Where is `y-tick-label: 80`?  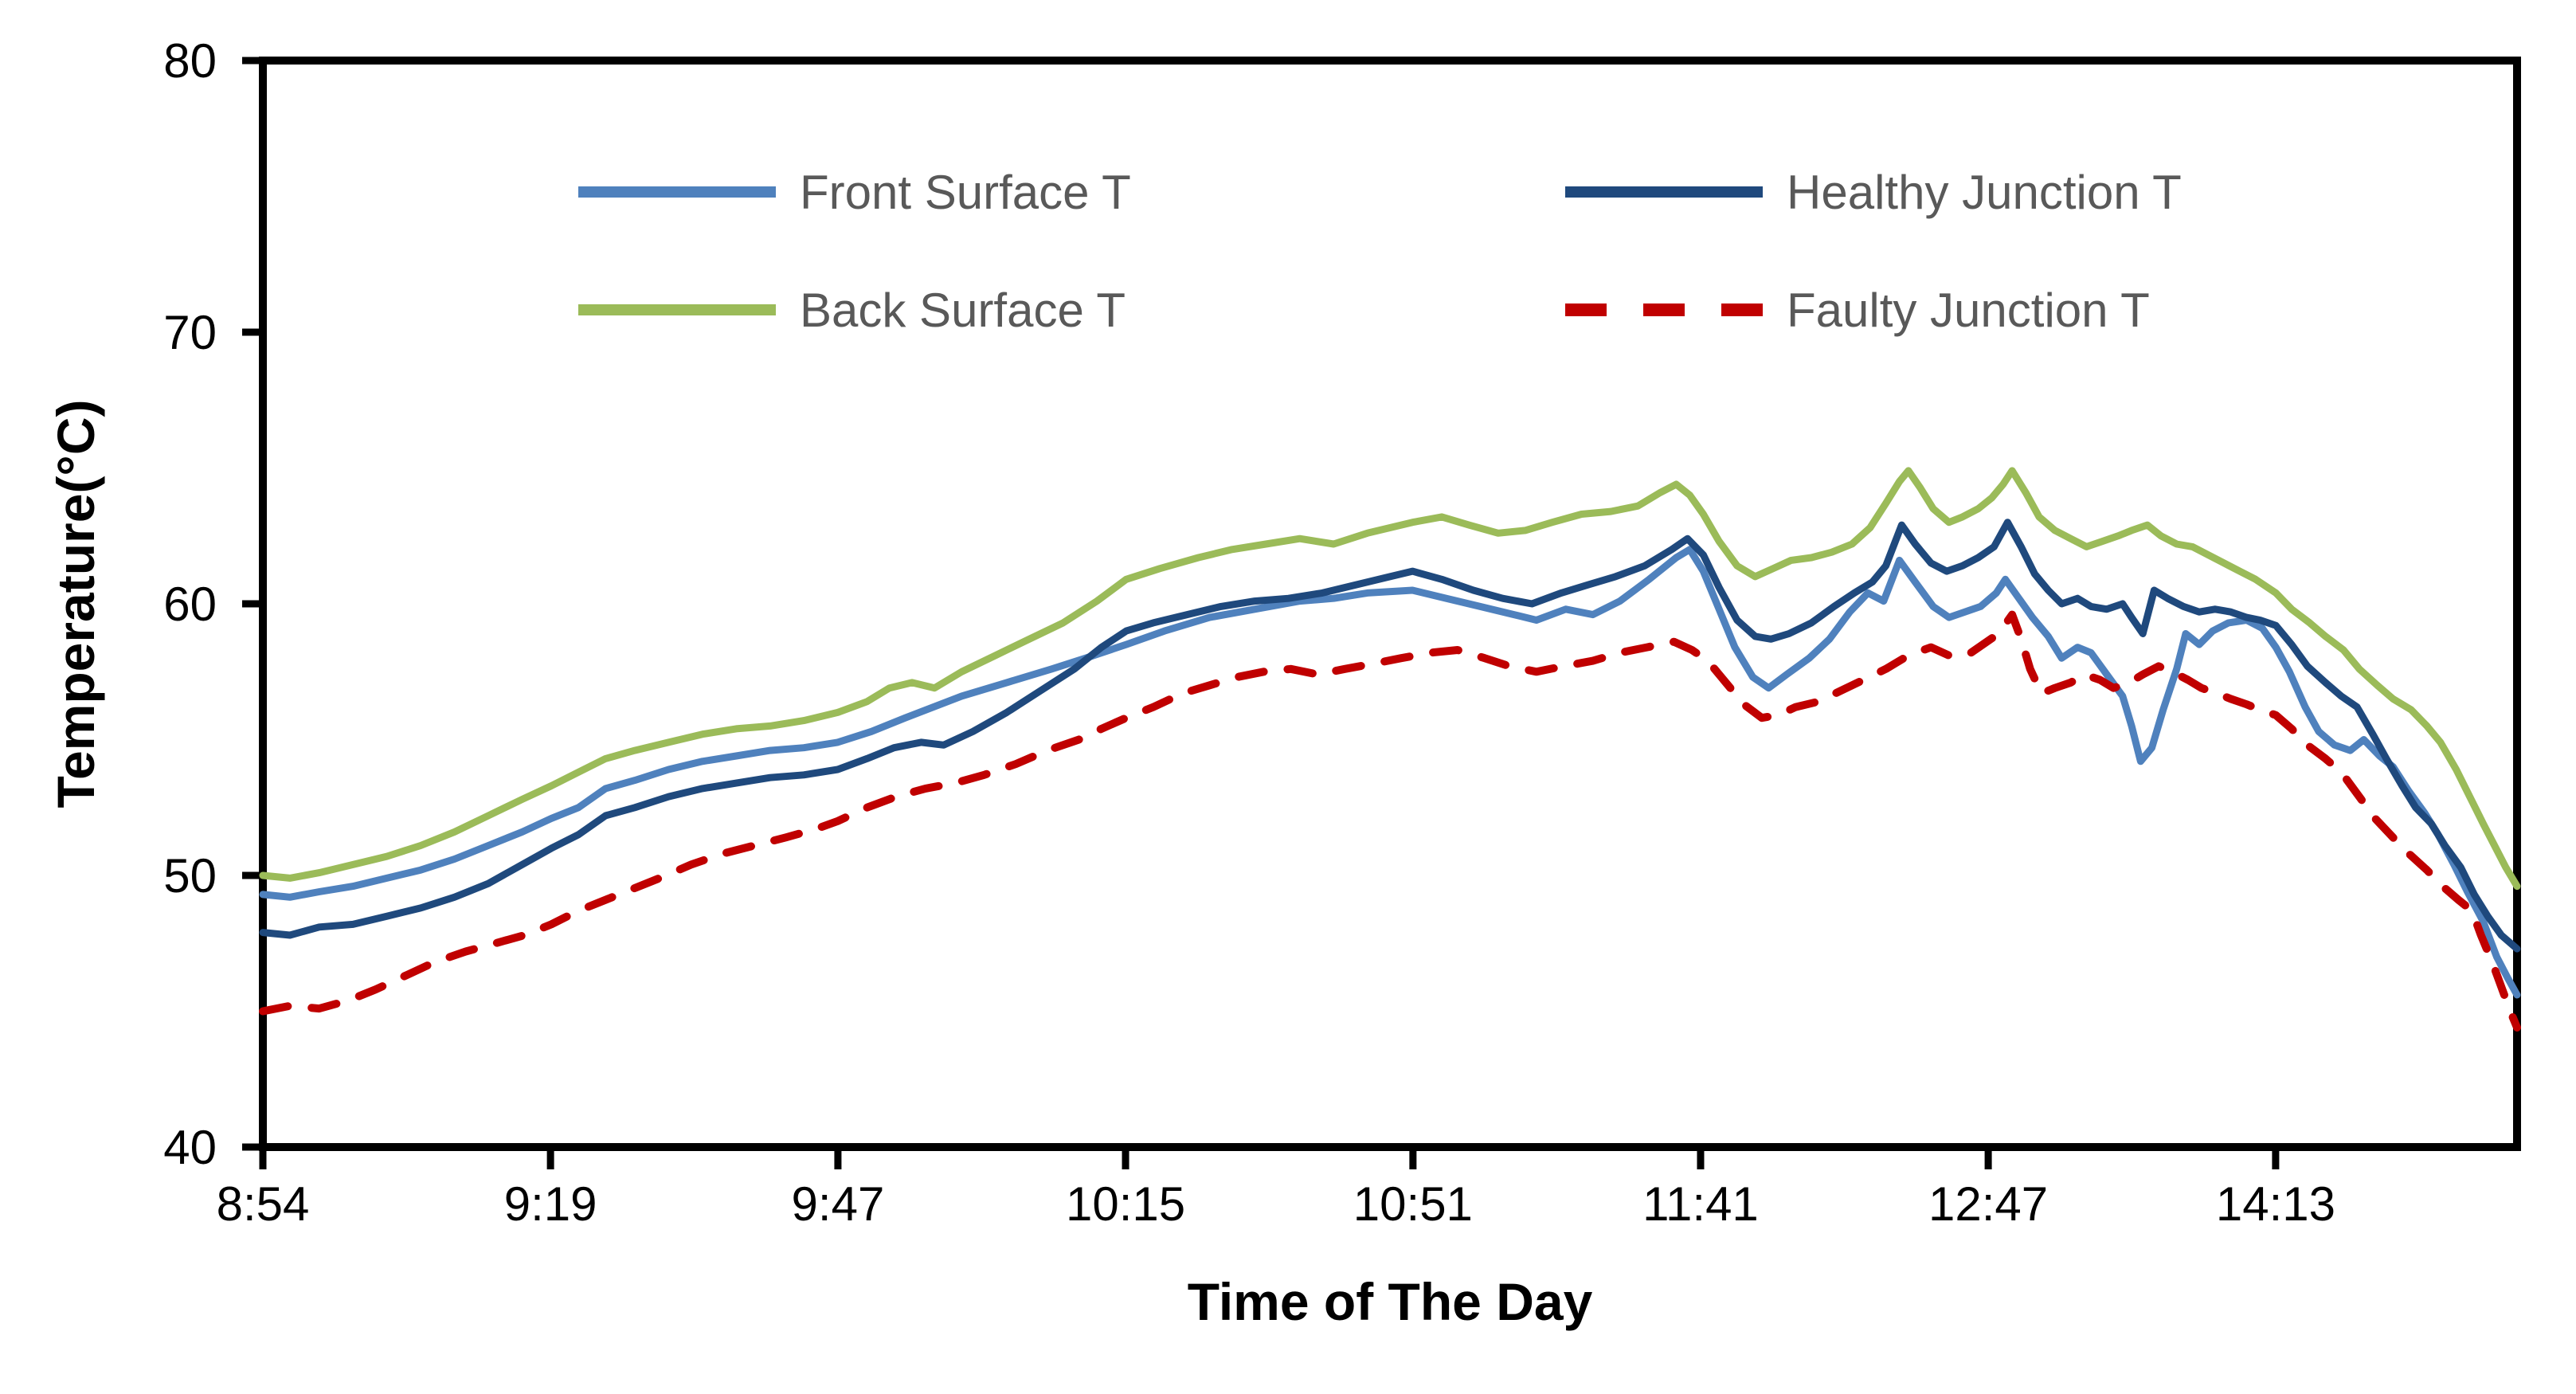
y-tick-label: 80 is located at coordinates (190, 61).